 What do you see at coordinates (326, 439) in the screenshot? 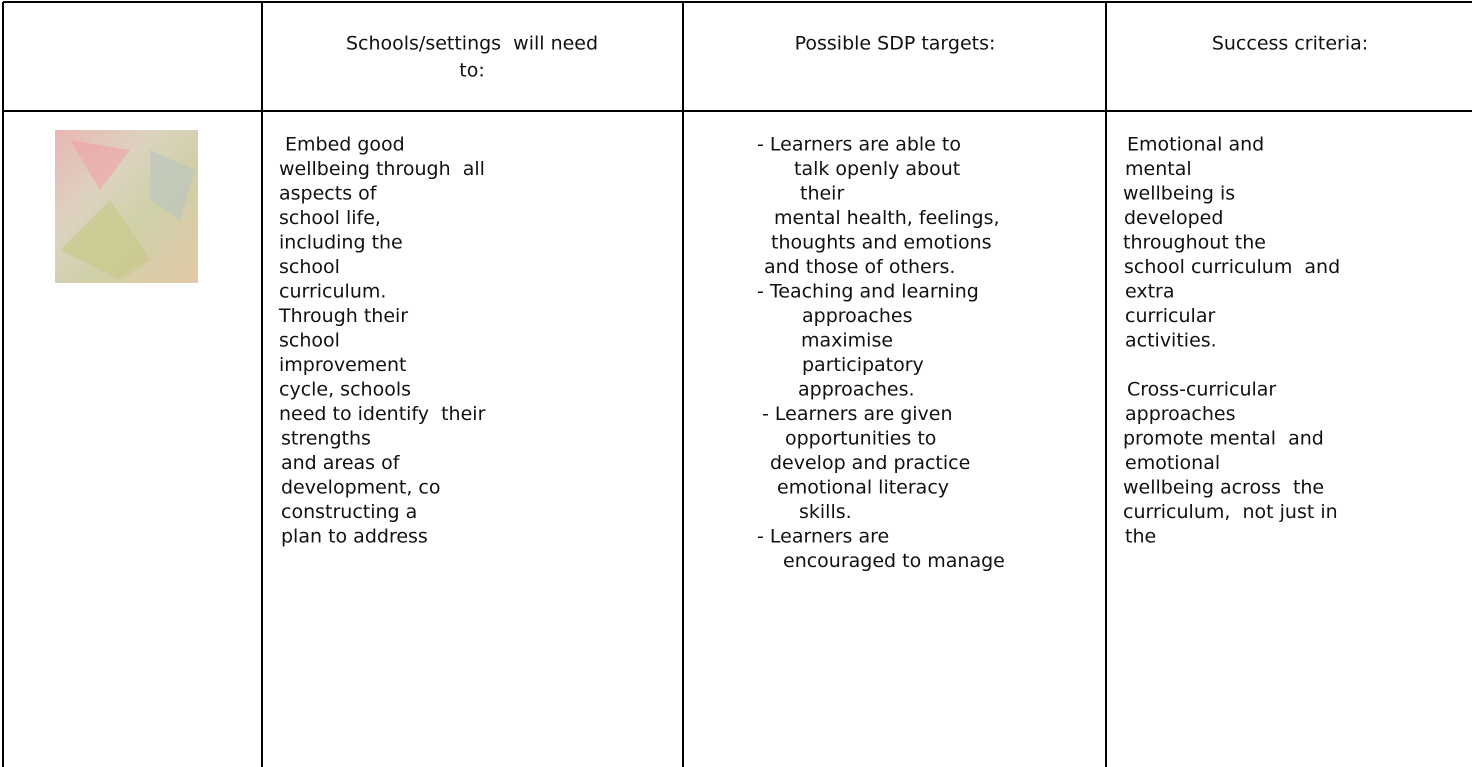
I see `cell-text: strengths` at bounding box center [326, 439].